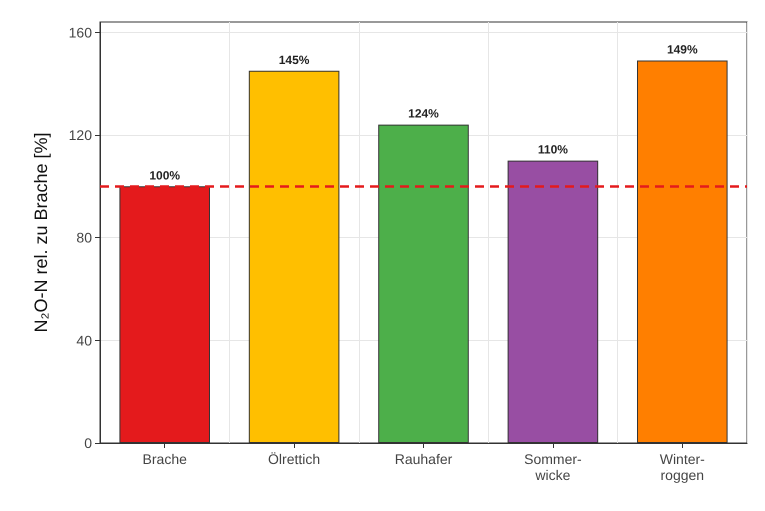 This screenshot has height=511, width=765. I want to click on x-tick-label: Ölrettich, so click(294, 459).